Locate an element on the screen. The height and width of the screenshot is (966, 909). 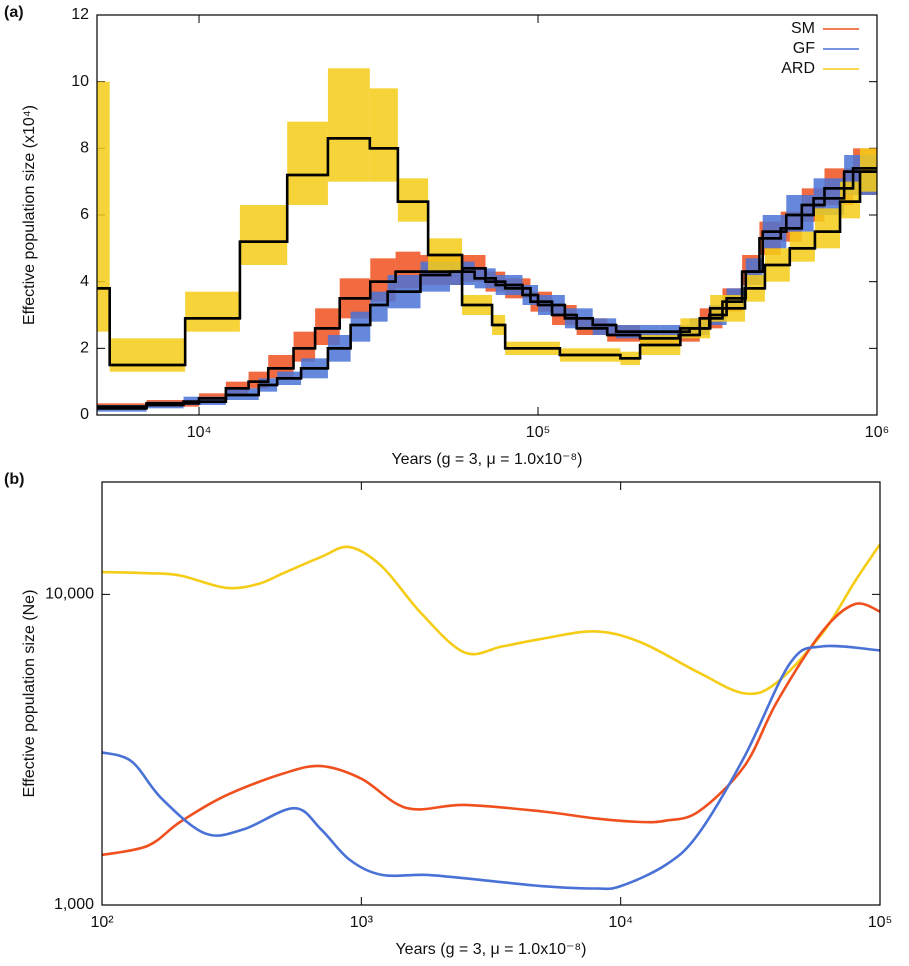
y-tick-label: 4 is located at coordinates (84, 281).